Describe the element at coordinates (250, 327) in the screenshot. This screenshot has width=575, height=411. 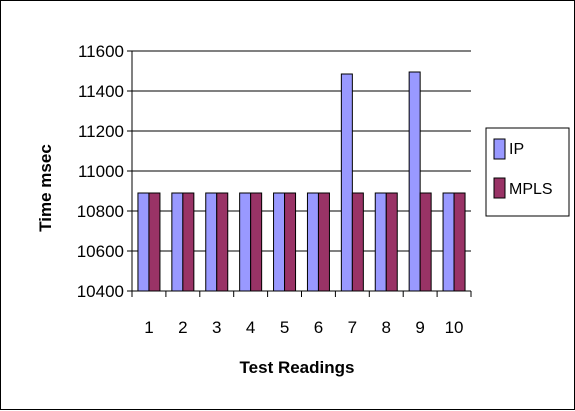
I see `x-tick-label: 4` at that location.